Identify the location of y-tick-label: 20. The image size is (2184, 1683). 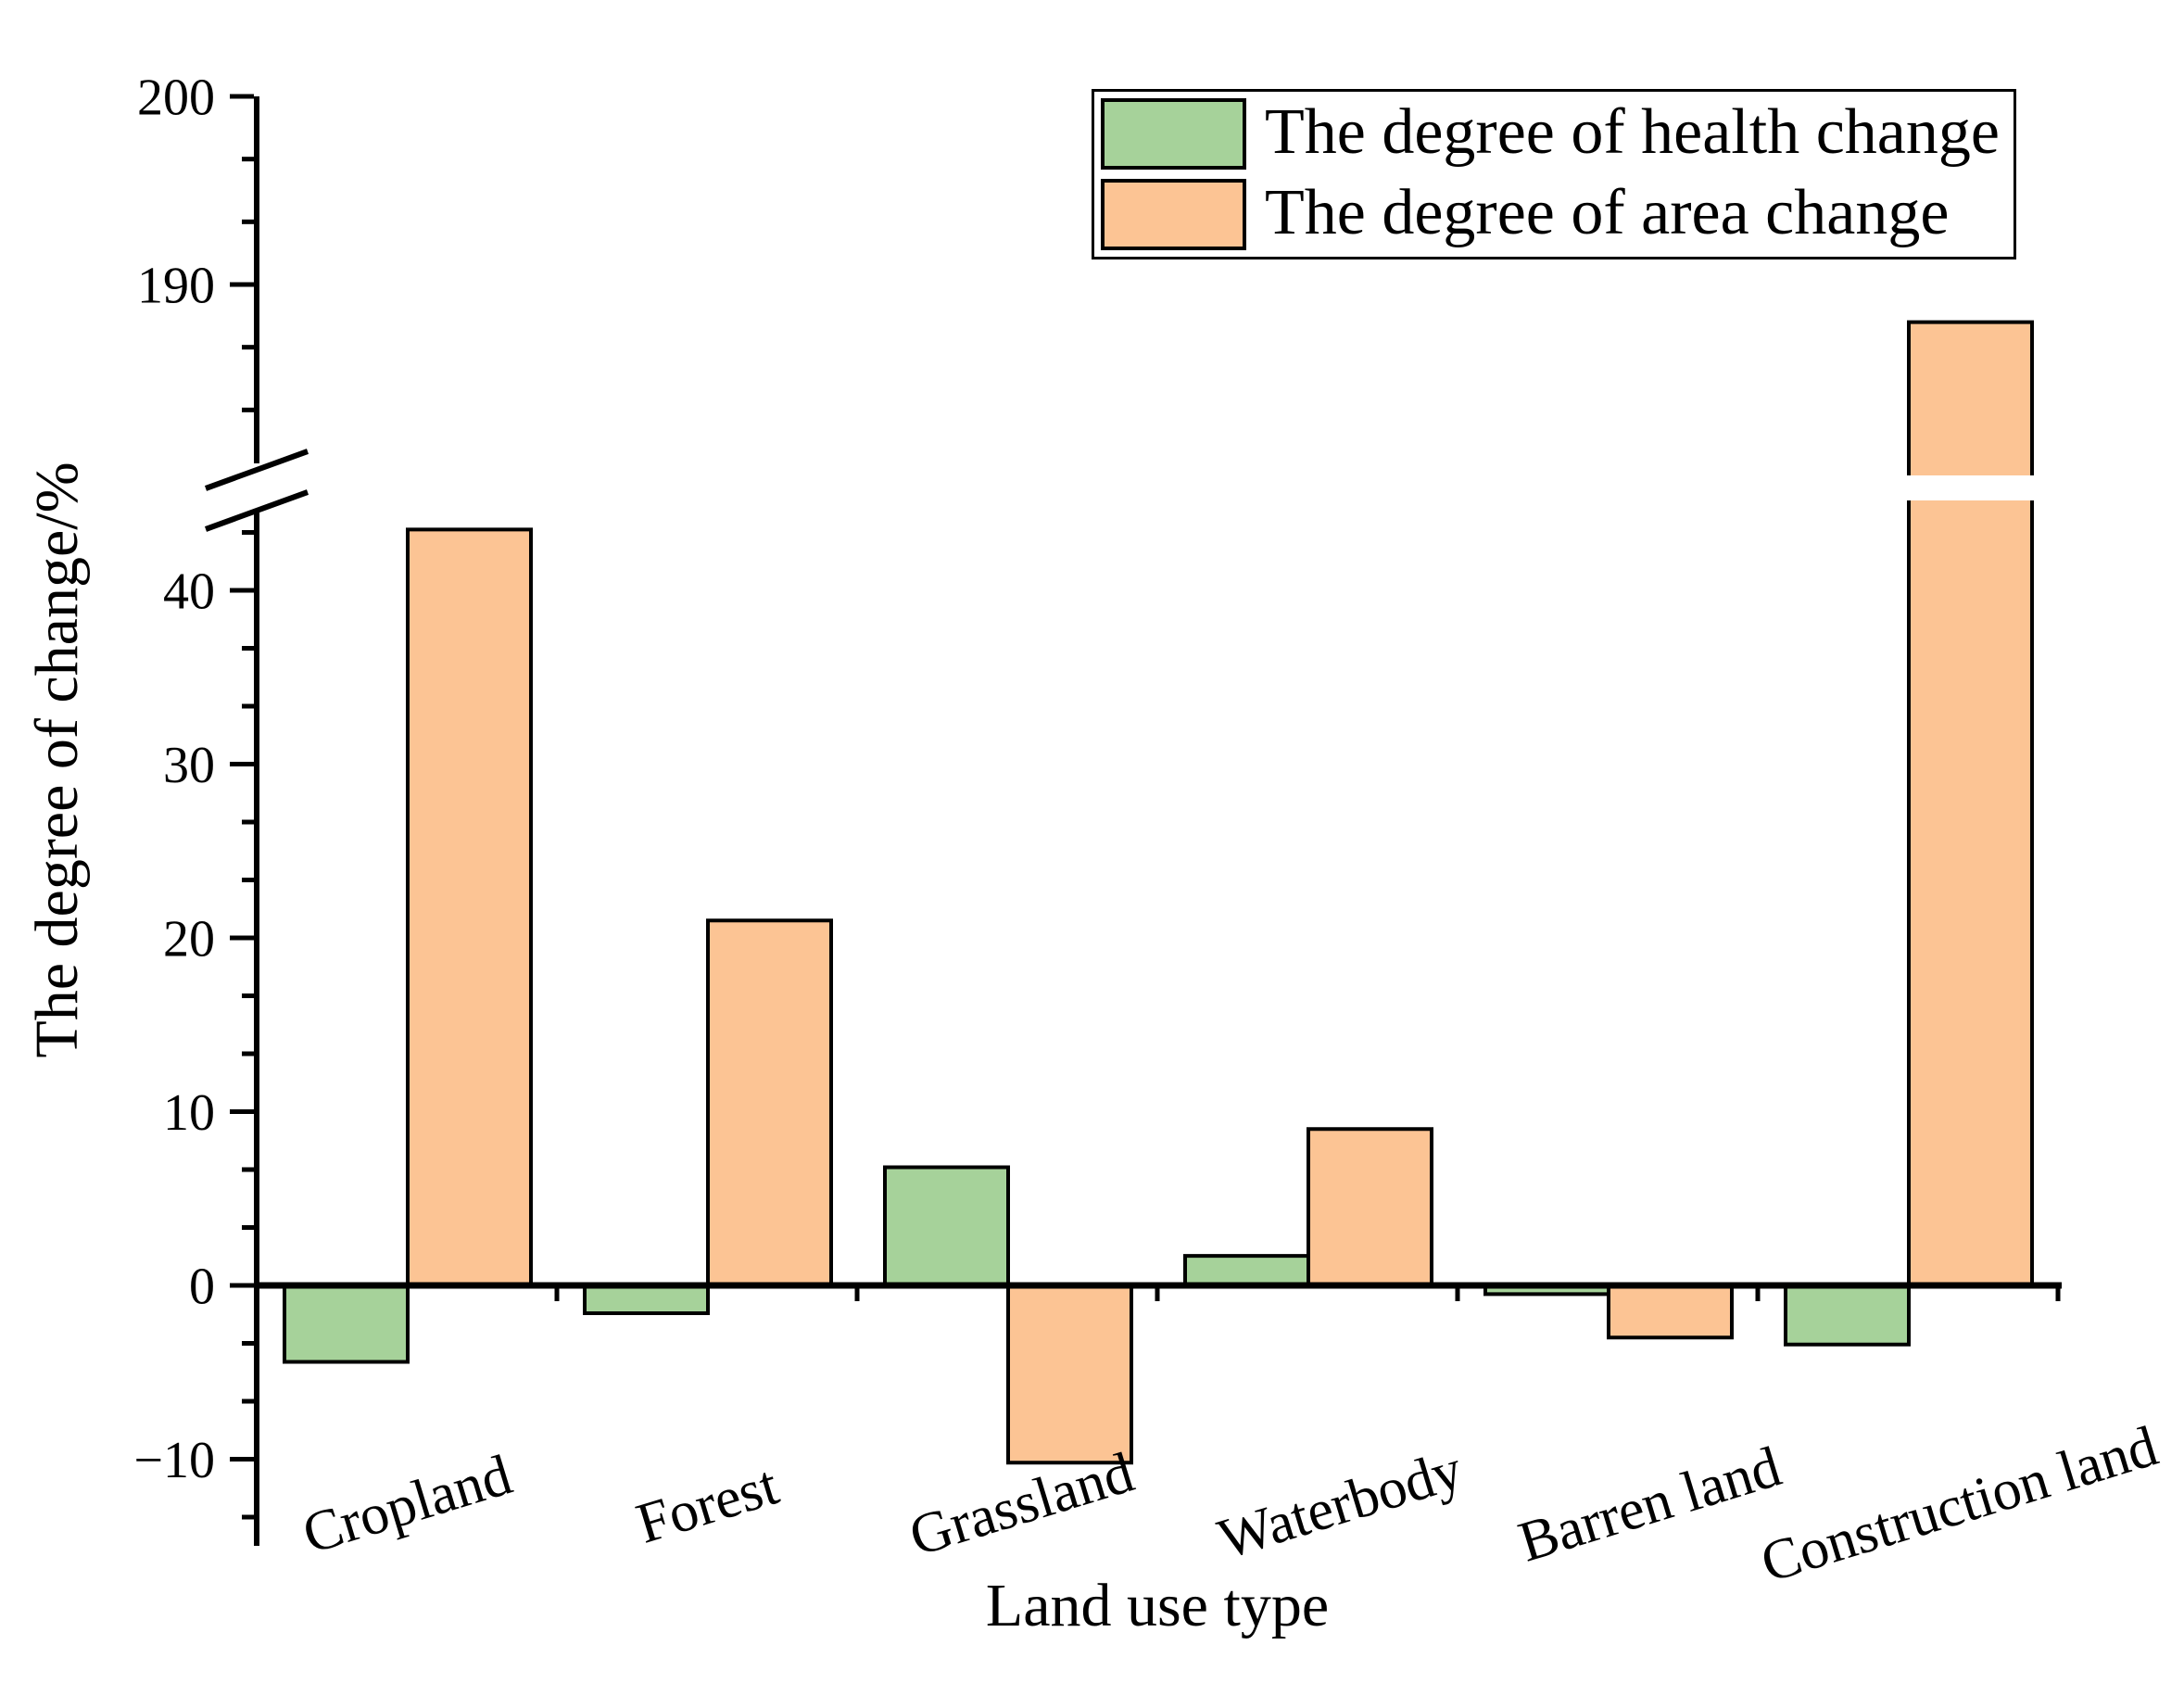
(189, 939).